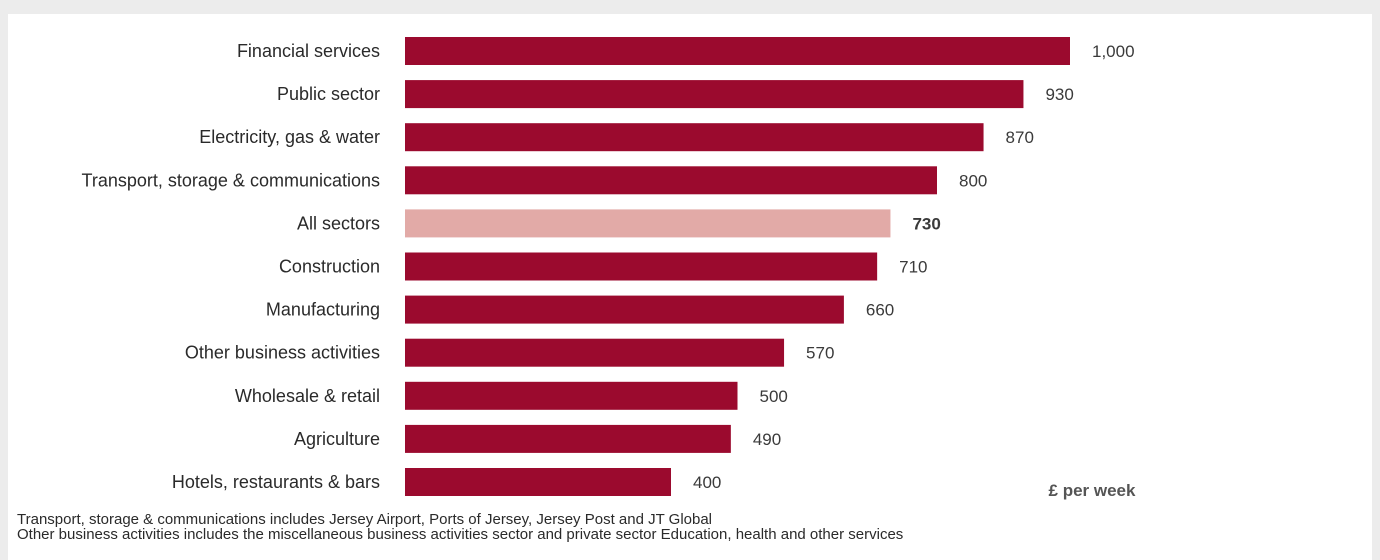  I want to click on value-label-public-sector: 930, so click(1059, 94).